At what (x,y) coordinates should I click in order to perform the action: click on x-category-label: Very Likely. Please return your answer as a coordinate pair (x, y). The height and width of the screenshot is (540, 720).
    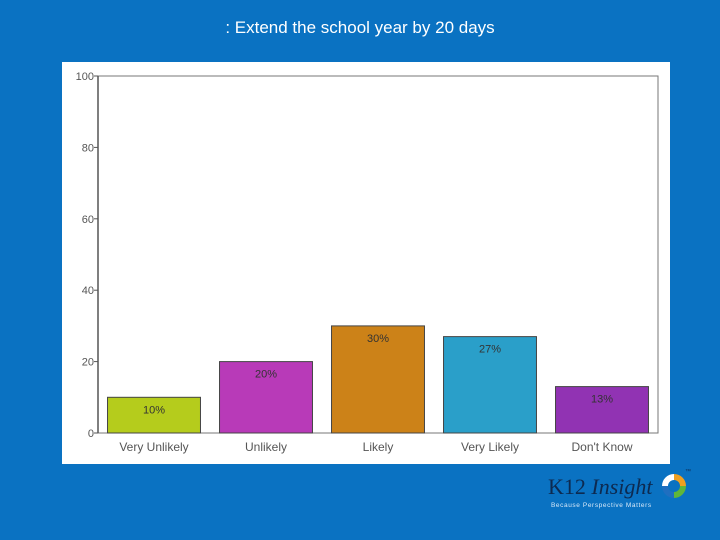
    Looking at the image, I should click on (490, 447).